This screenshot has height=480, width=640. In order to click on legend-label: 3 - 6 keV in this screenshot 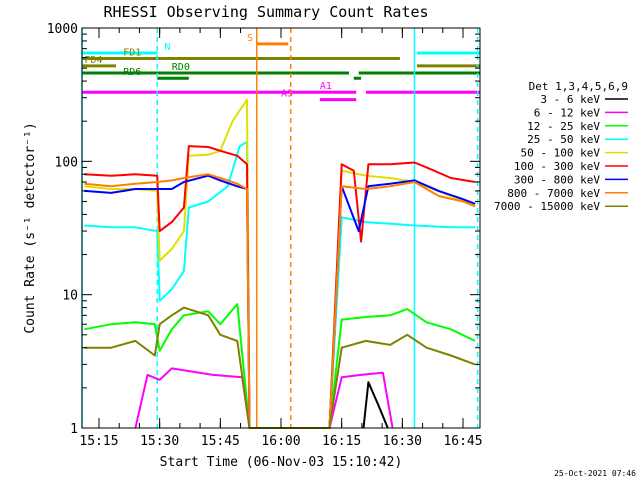, I will do `click(570, 99)`.